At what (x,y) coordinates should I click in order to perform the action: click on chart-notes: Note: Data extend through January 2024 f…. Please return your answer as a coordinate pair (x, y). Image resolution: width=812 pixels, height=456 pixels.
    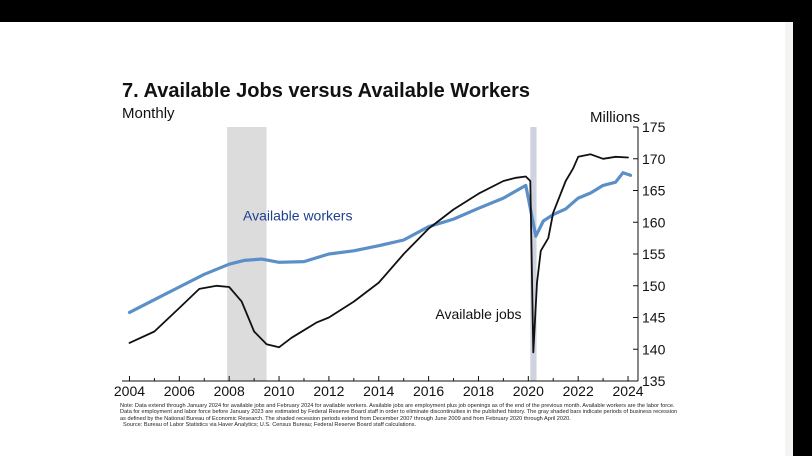
    Looking at the image, I should click on (400, 416).